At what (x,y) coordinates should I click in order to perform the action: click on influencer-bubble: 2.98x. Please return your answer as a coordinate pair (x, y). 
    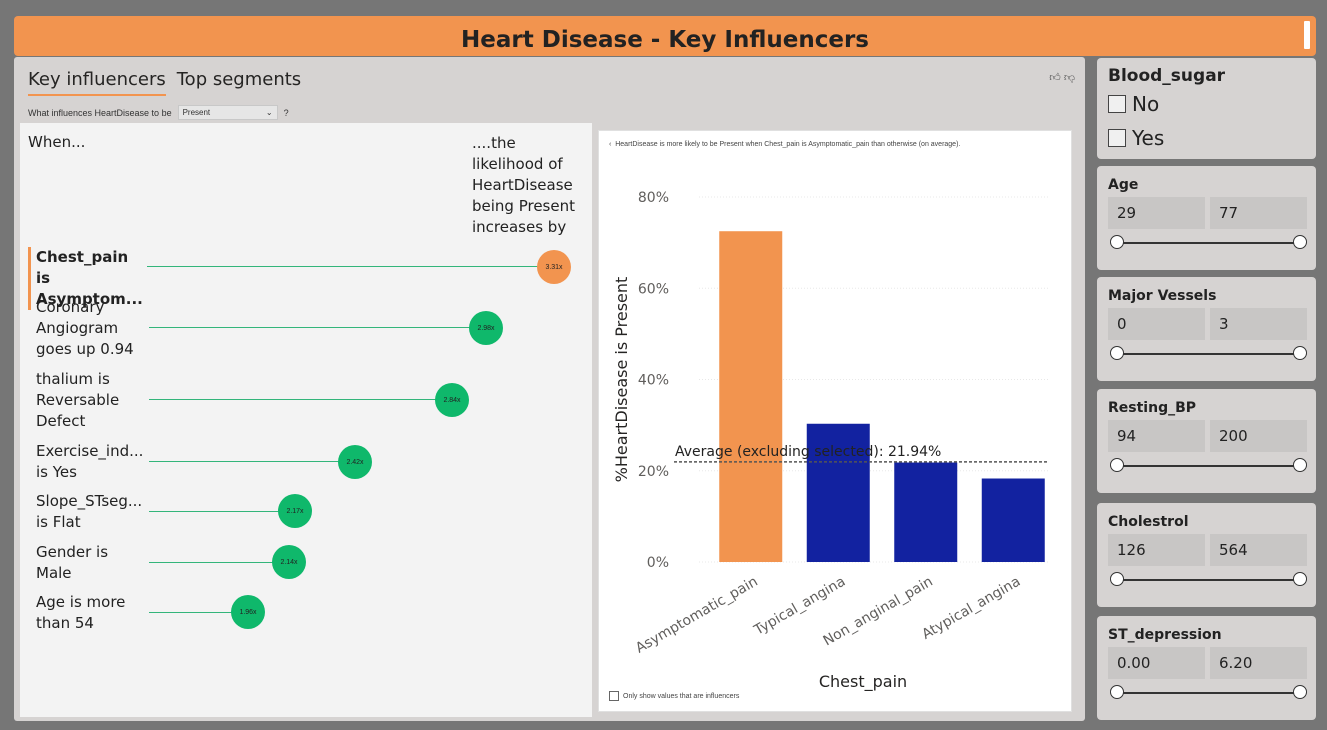
    Looking at the image, I should click on (486, 328).